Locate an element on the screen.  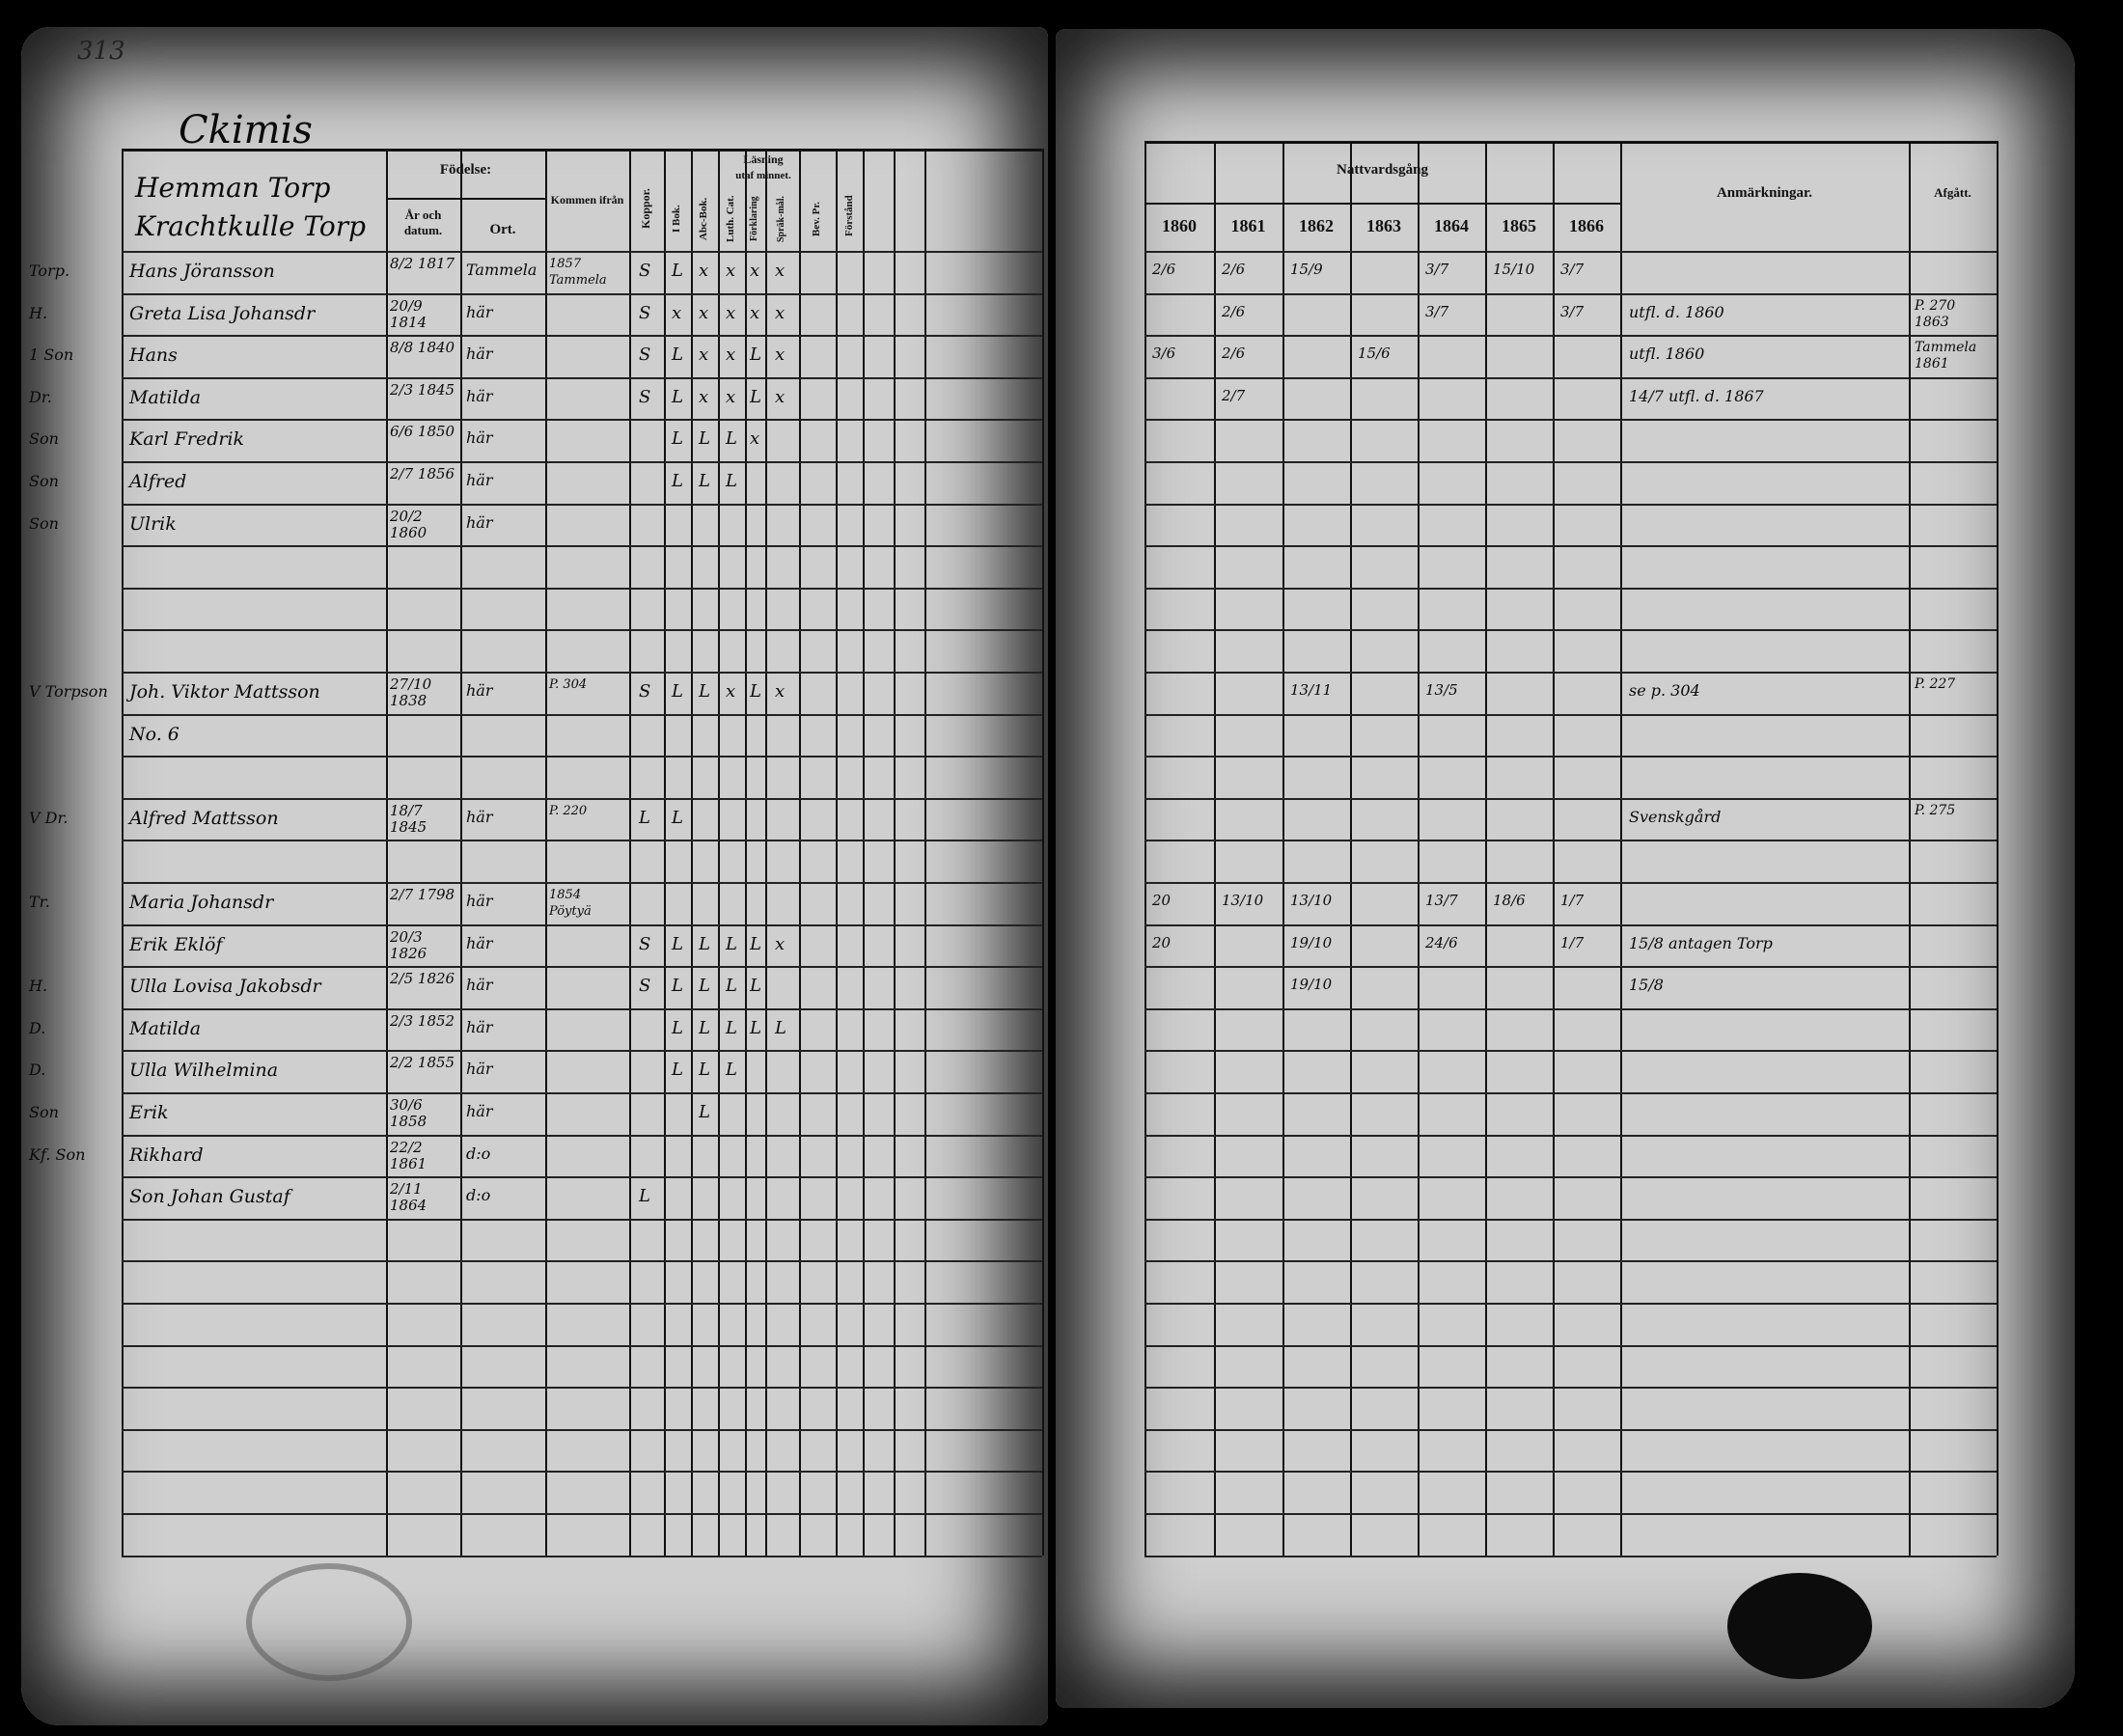
header-reading: Läsning is located at coordinates (763, 159).